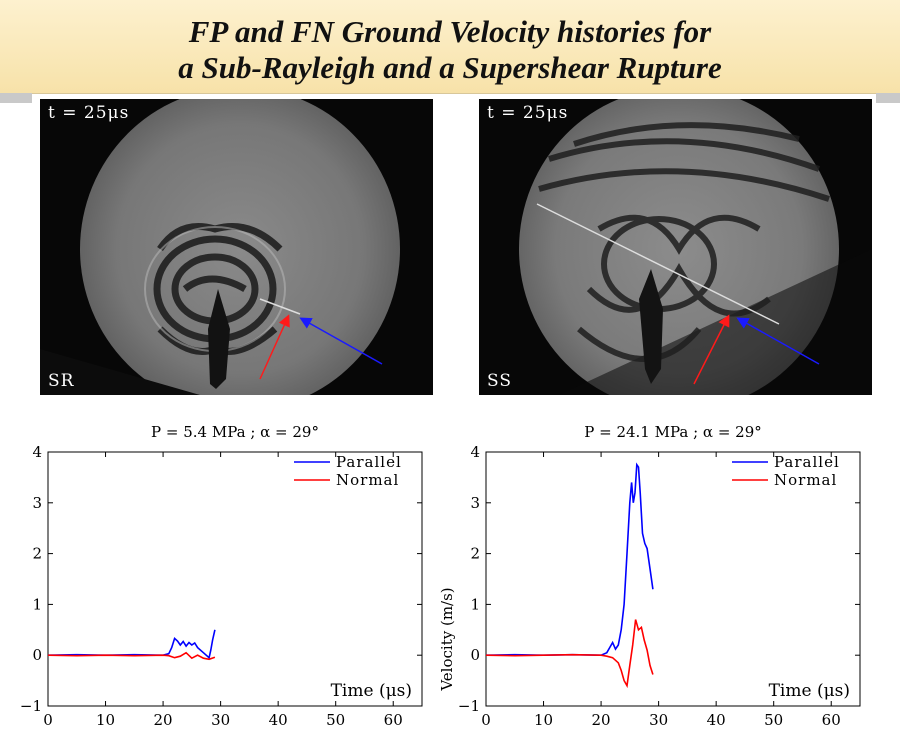 Image resolution: width=900 pixels, height=755 pixels. What do you see at coordinates (447, 639) in the screenshot?
I see `y-axis-label: Velocity (m/s)` at bounding box center [447, 639].